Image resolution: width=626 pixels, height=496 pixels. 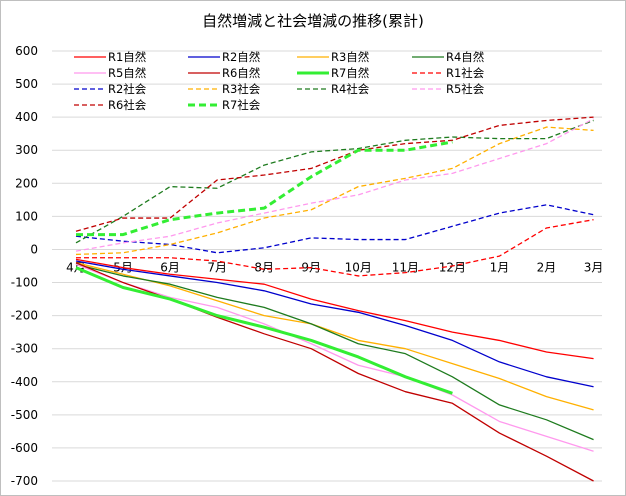 I want to click on y-tick-label: -200, so click(x=24, y=316).